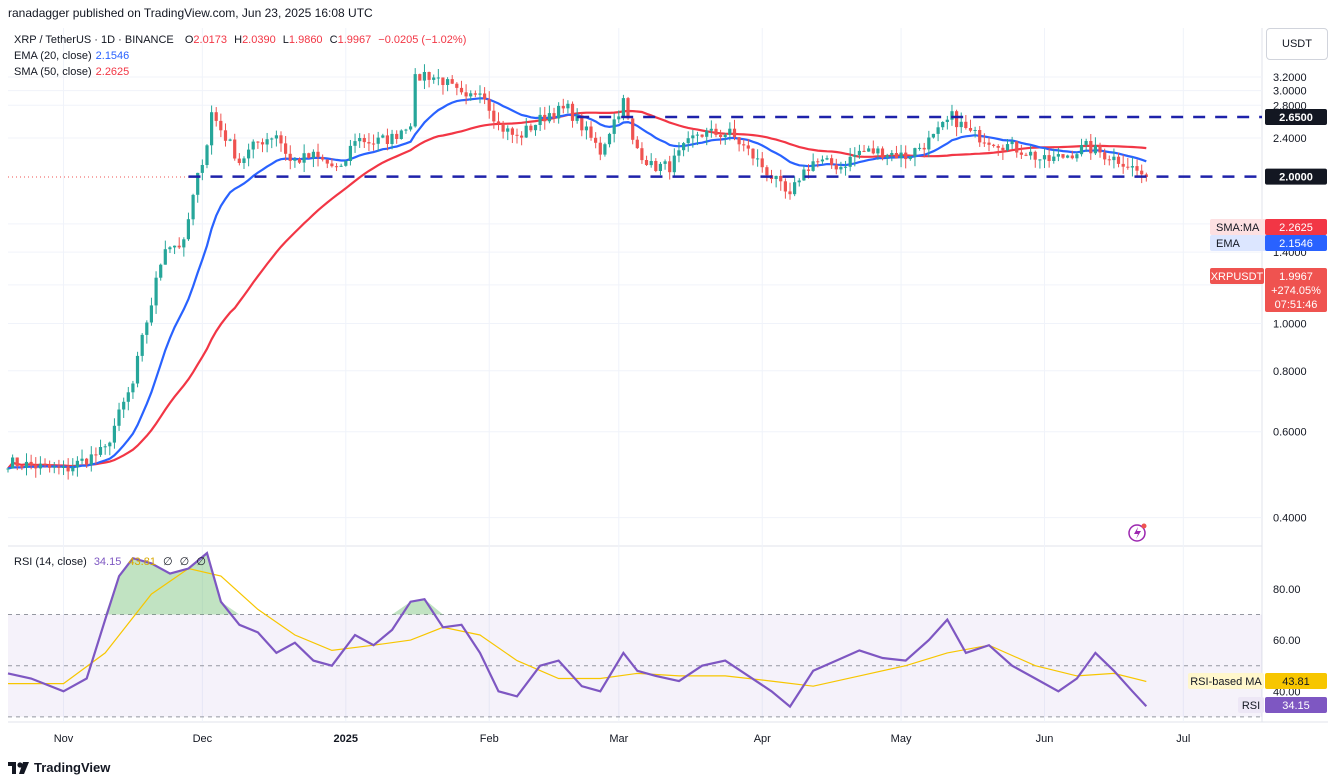 This screenshot has height=782, width=1335. Describe the element at coordinates (1290, 92) in the screenshot. I see `price-tick-label: 3.0000` at that location.